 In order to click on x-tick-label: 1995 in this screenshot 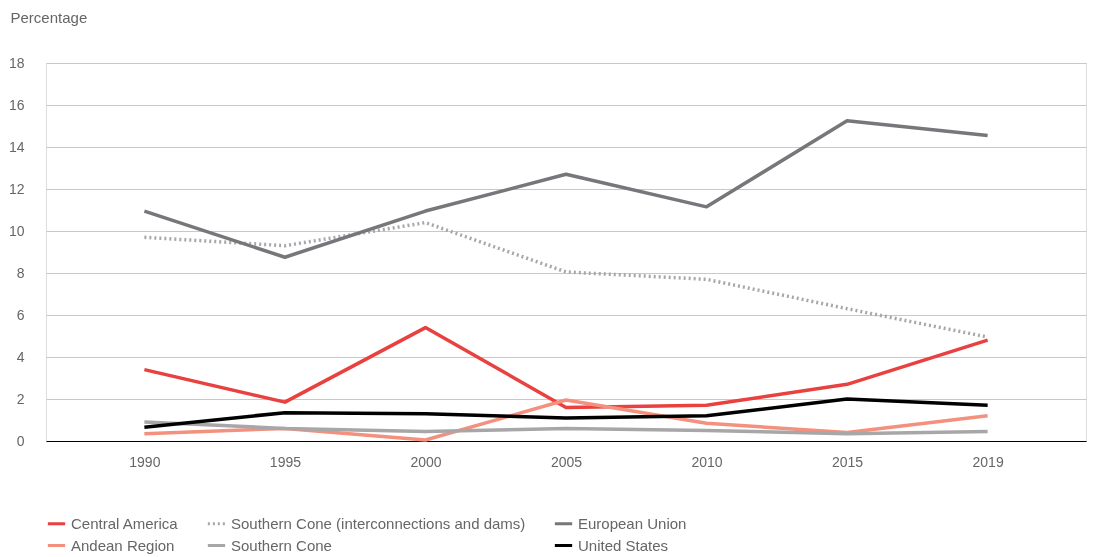, I will do `click(285, 461)`.